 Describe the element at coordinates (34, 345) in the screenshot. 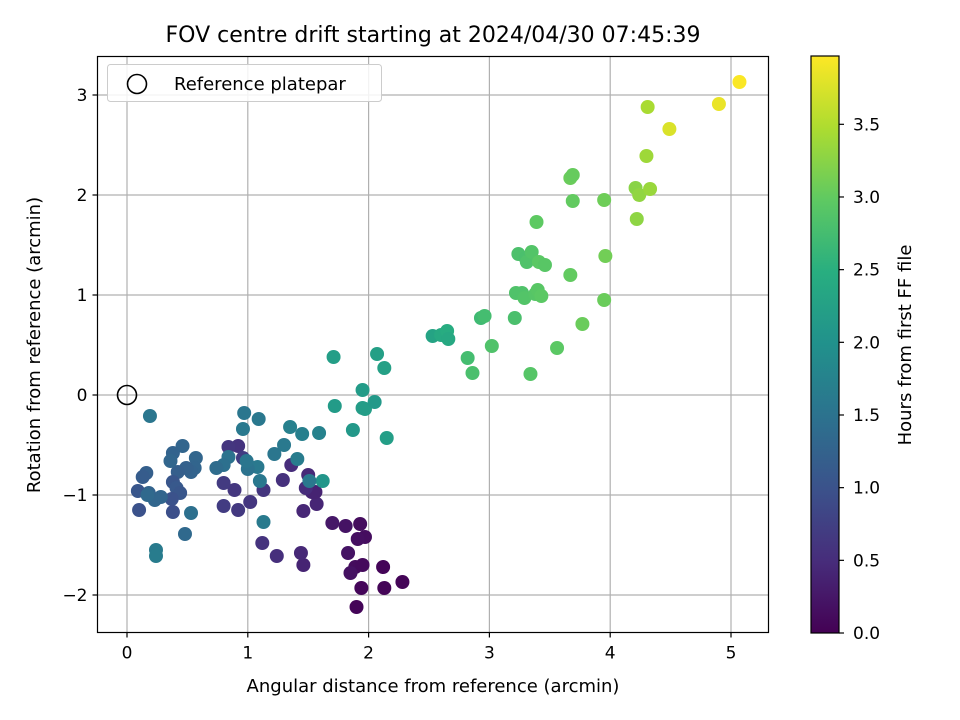

I see `y-axis-label: Rotation from reference (arcmin)` at that location.